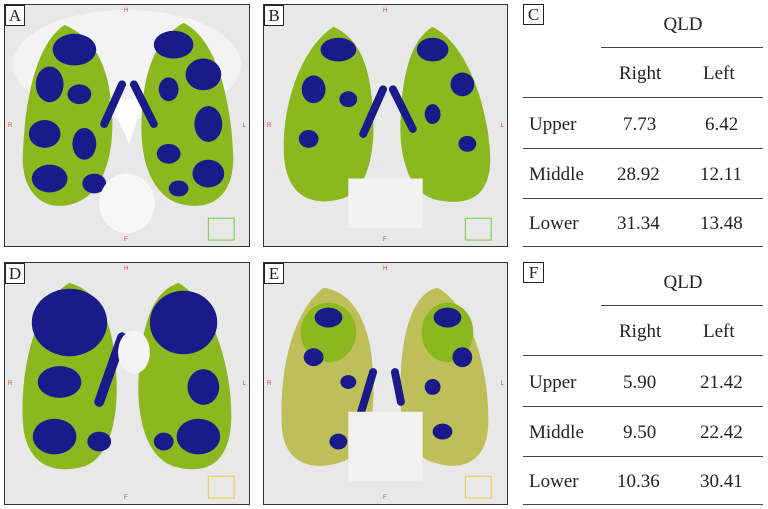 Image resolution: width=768 pixels, height=509 pixels. What do you see at coordinates (15, 15) in the screenshot?
I see `panel-label: A` at bounding box center [15, 15].